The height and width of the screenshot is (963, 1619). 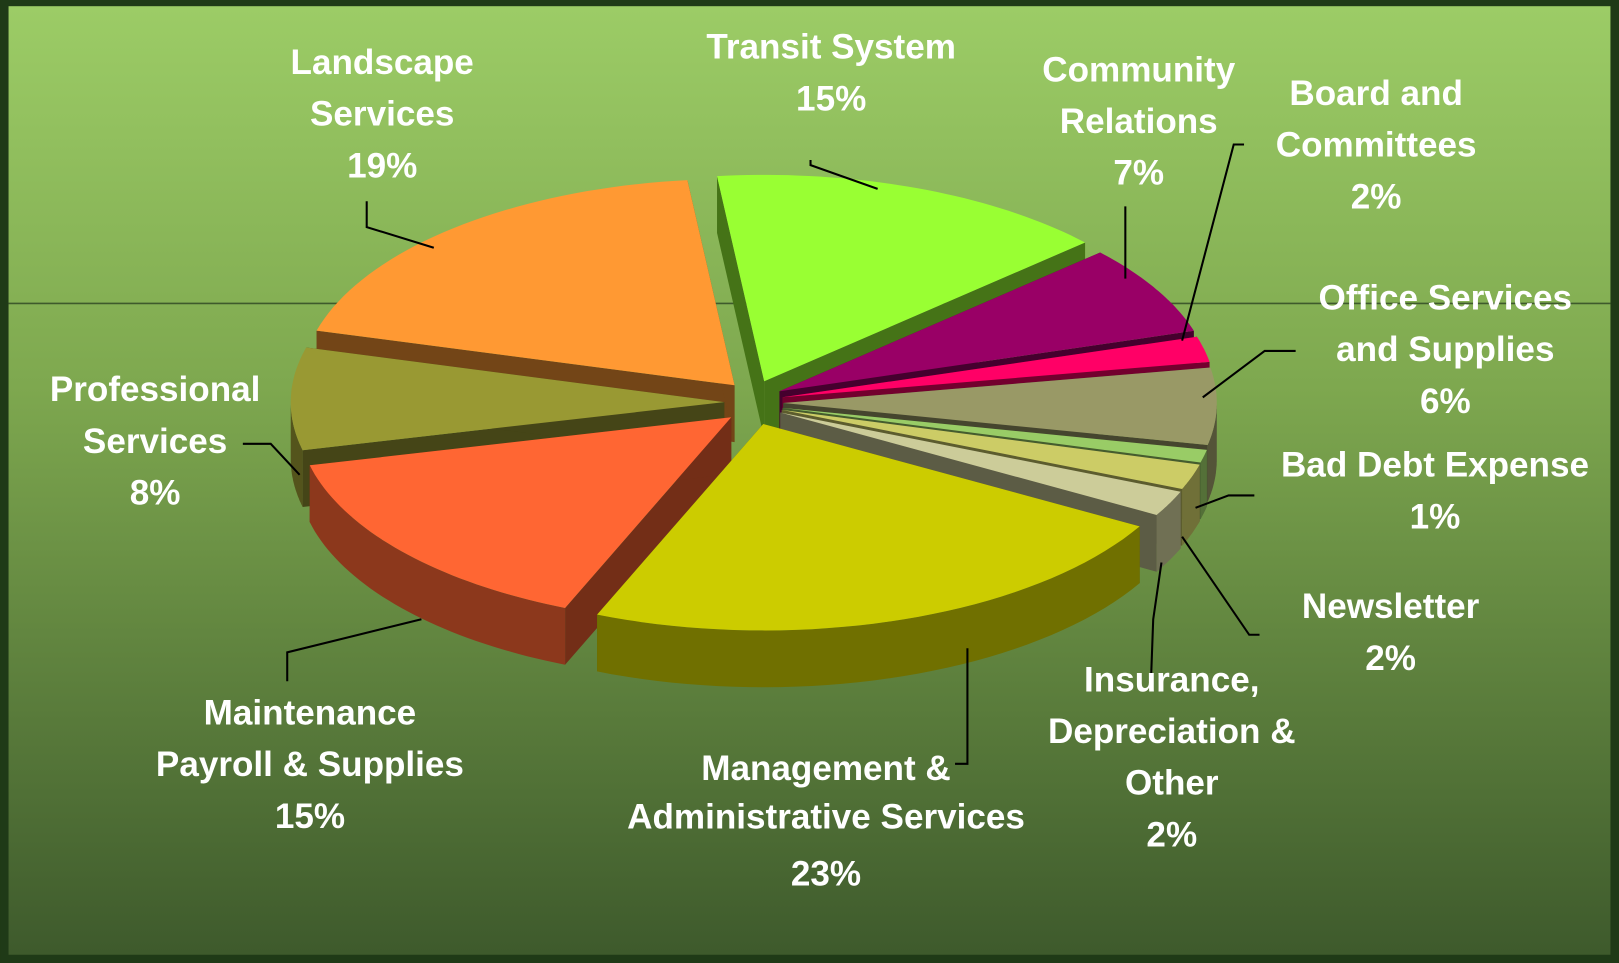 I want to click on slice-label: Landscape Services, so click(x=382, y=88).